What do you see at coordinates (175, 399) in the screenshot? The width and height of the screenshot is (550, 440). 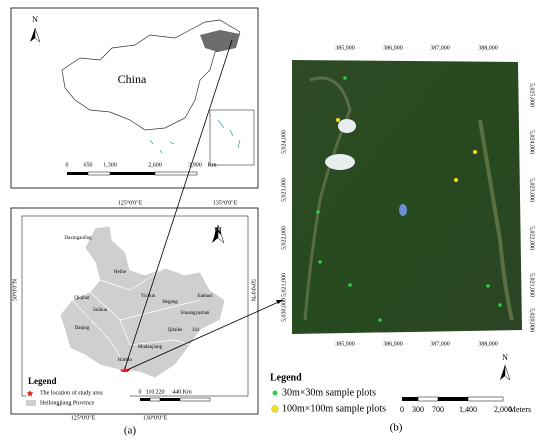 I see `province-scale-bar` at bounding box center [175, 399].